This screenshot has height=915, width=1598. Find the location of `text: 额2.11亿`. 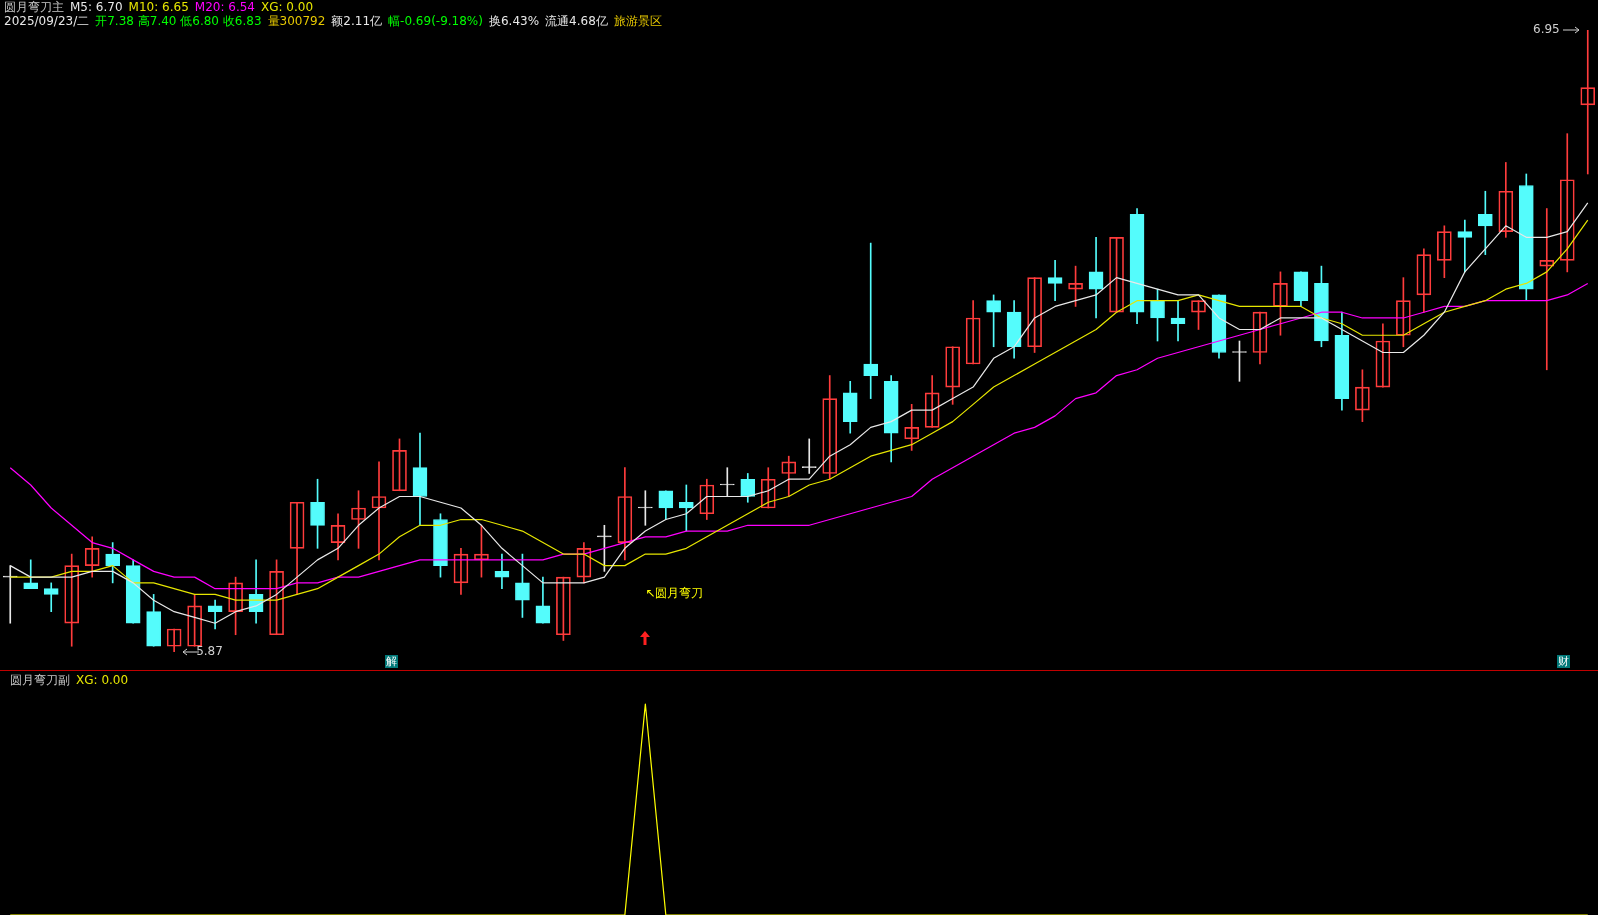

text: 额2.11亿 is located at coordinates (357, 21).